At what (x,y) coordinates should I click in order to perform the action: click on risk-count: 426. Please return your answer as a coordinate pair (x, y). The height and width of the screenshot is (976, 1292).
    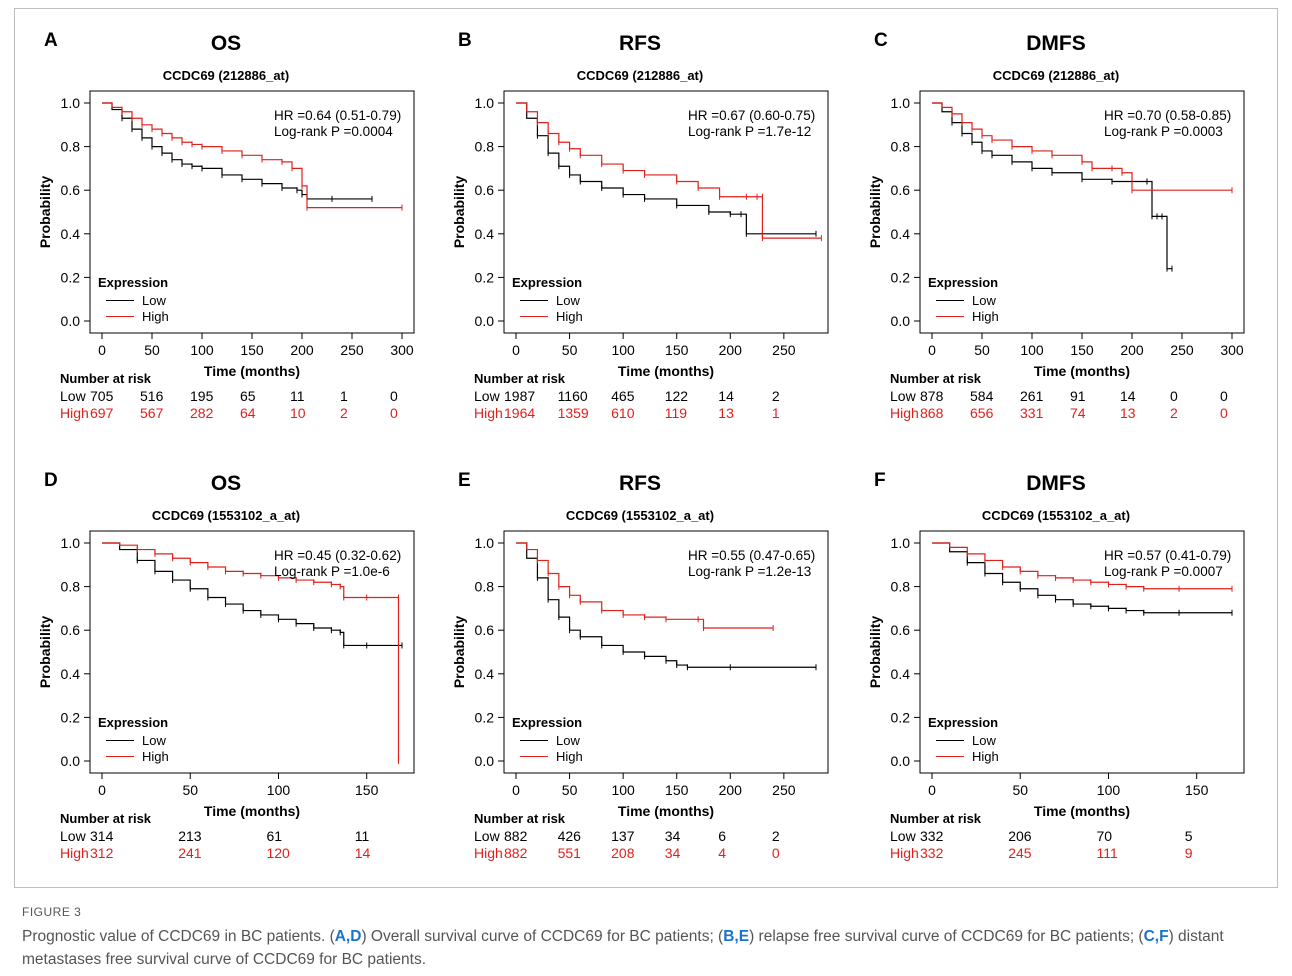
    Looking at the image, I should click on (569, 836).